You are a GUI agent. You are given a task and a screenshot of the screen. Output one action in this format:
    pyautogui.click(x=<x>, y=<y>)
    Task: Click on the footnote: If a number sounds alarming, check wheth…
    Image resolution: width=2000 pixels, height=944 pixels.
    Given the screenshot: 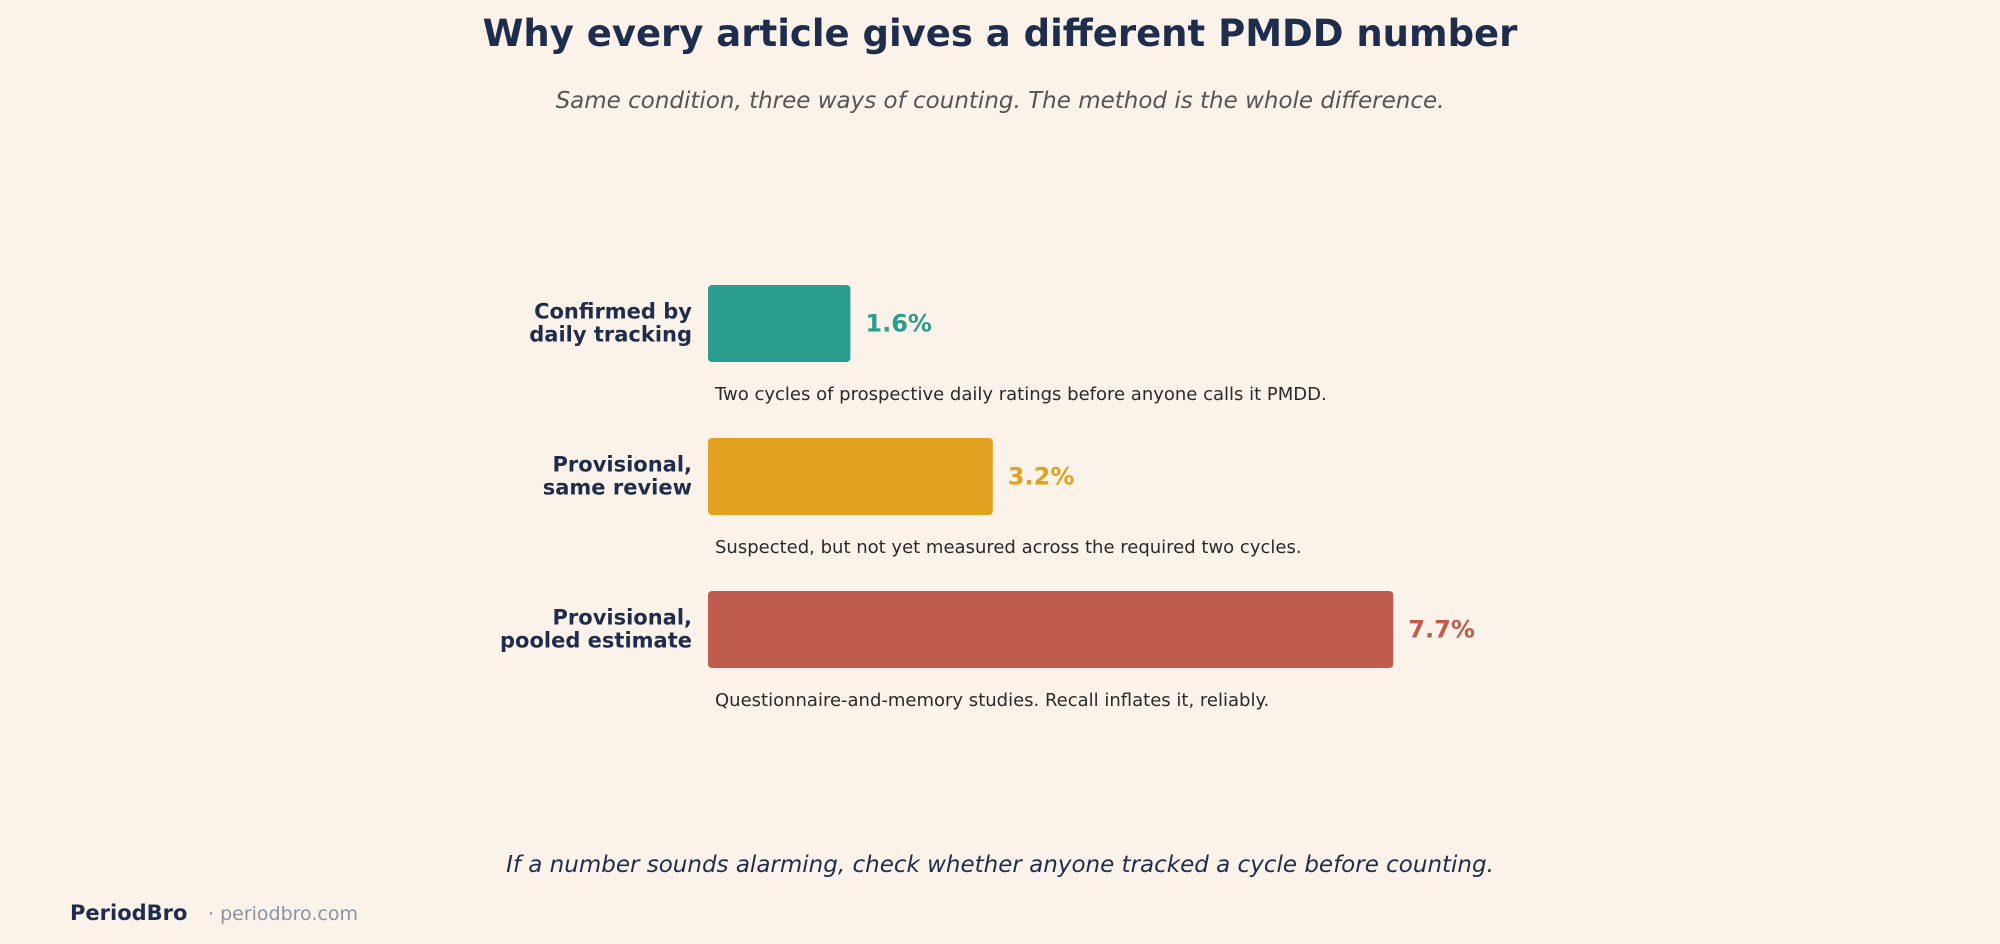 What is the action you would take?
    pyautogui.click(x=1000, y=865)
    